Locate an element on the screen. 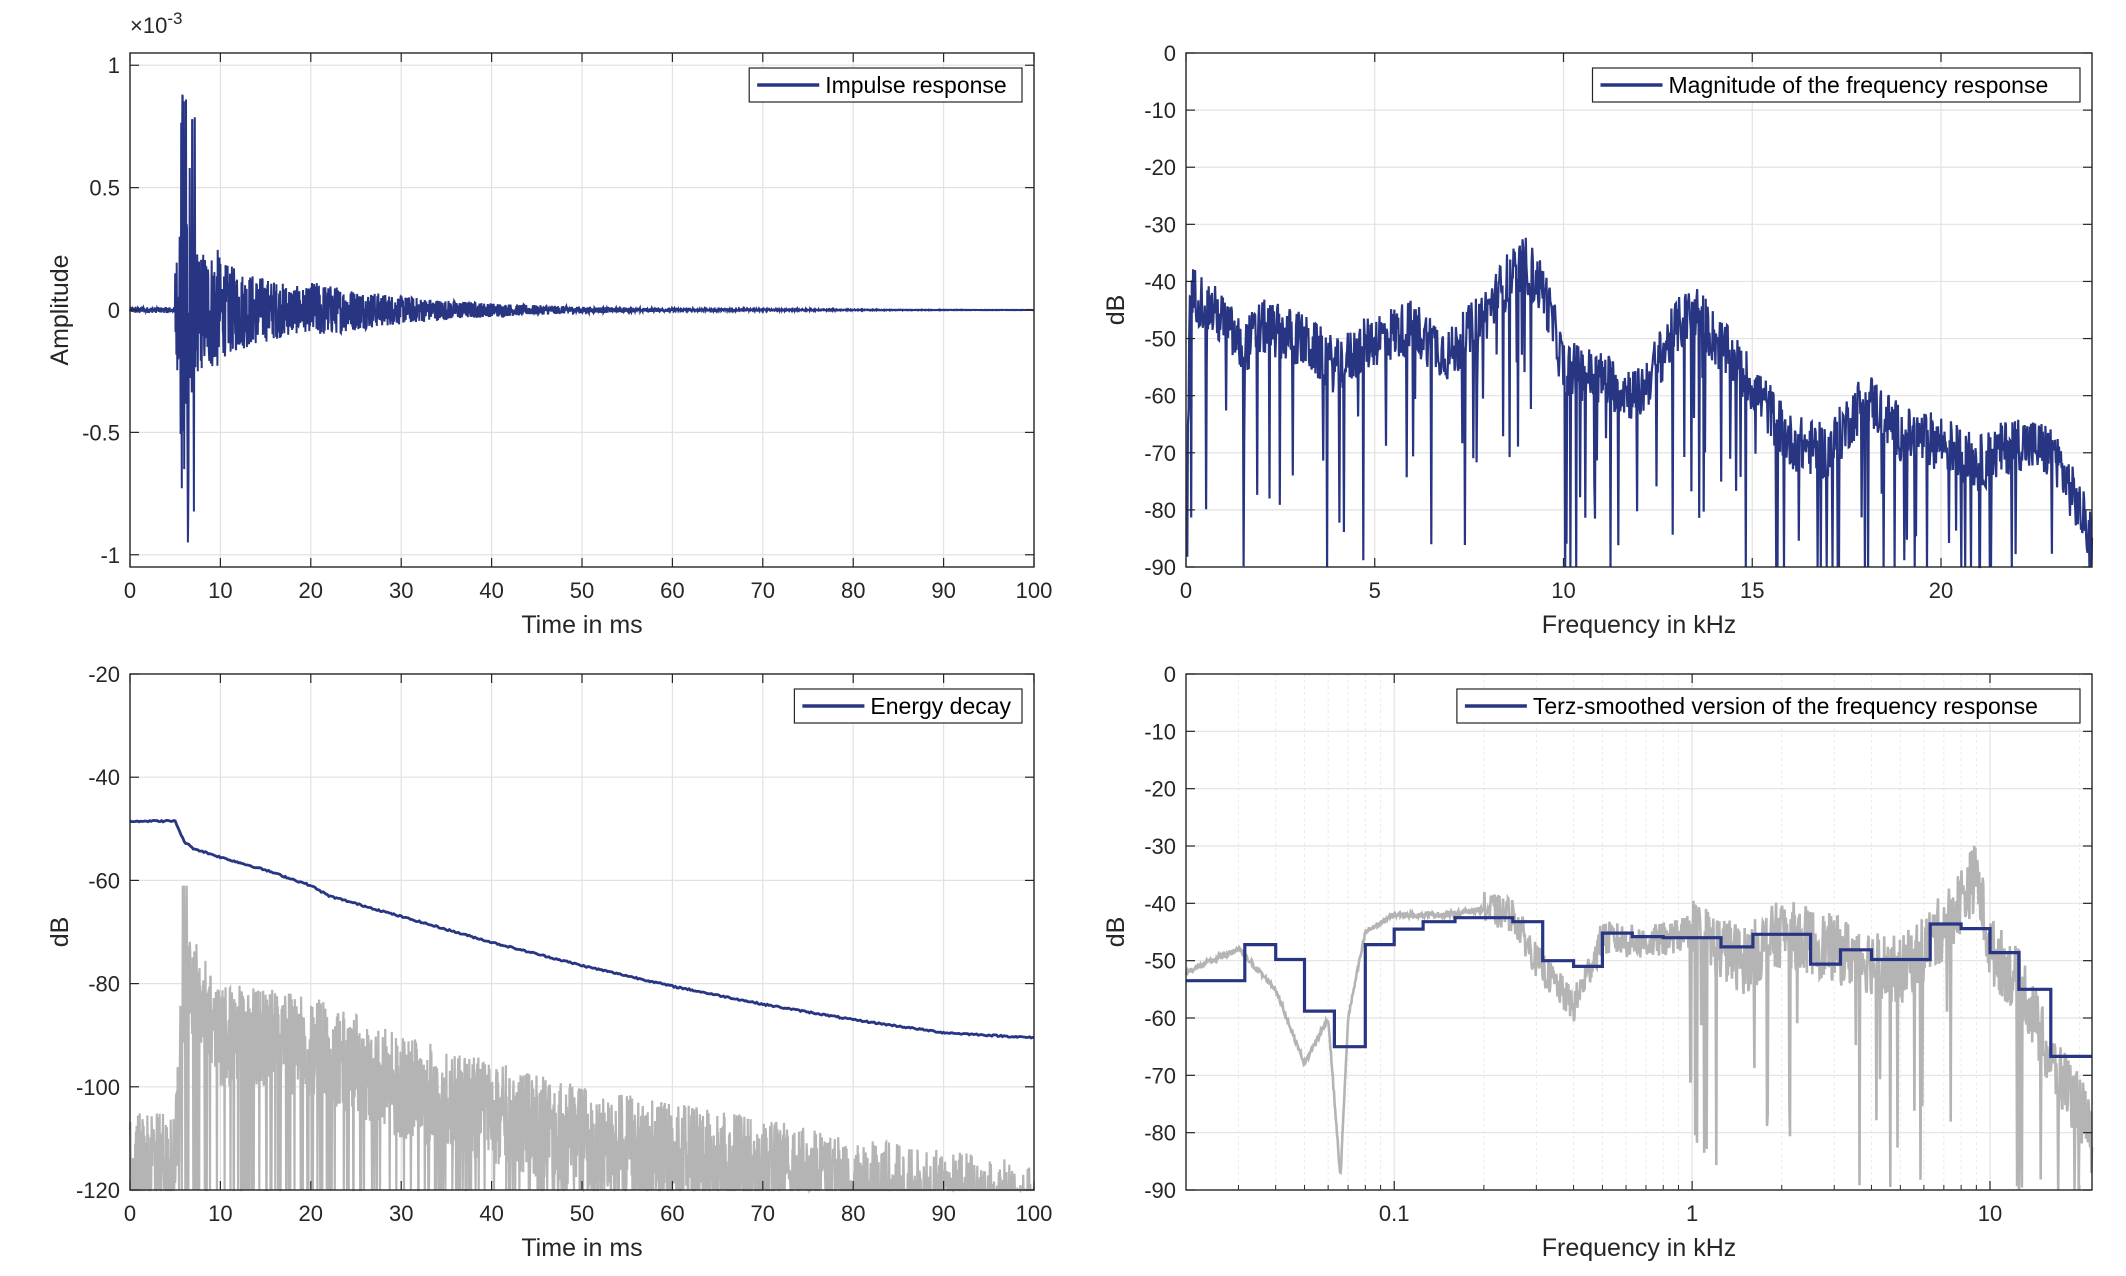 The width and height of the screenshot is (2126, 1276). legend: Energy decay is located at coordinates (908, 706).